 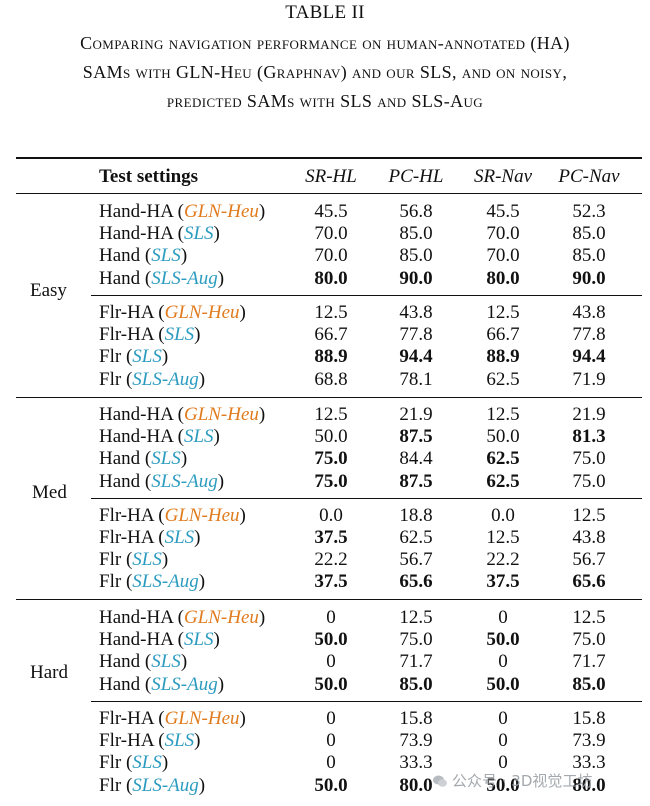 I want to click on hard-mid-rule, so click(x=366, y=701).